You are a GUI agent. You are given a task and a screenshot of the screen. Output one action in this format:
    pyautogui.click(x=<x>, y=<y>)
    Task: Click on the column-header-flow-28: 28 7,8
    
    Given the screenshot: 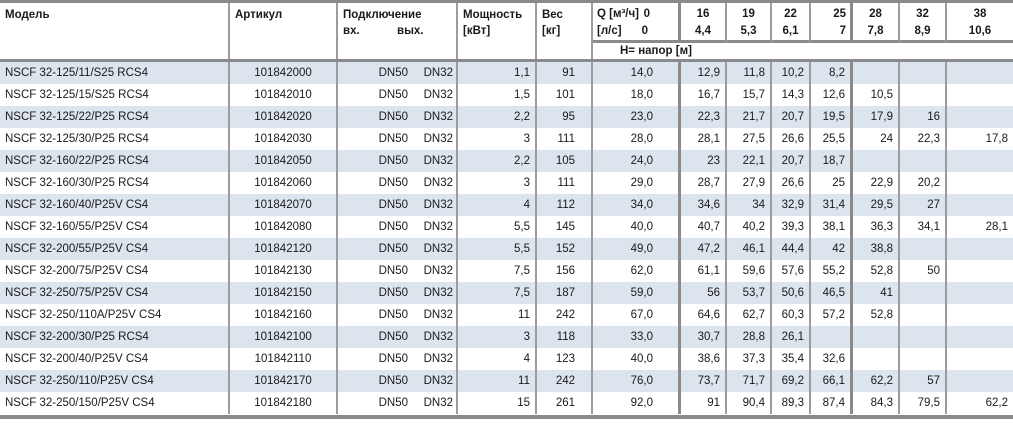 What is the action you would take?
    pyautogui.click(x=876, y=23)
    